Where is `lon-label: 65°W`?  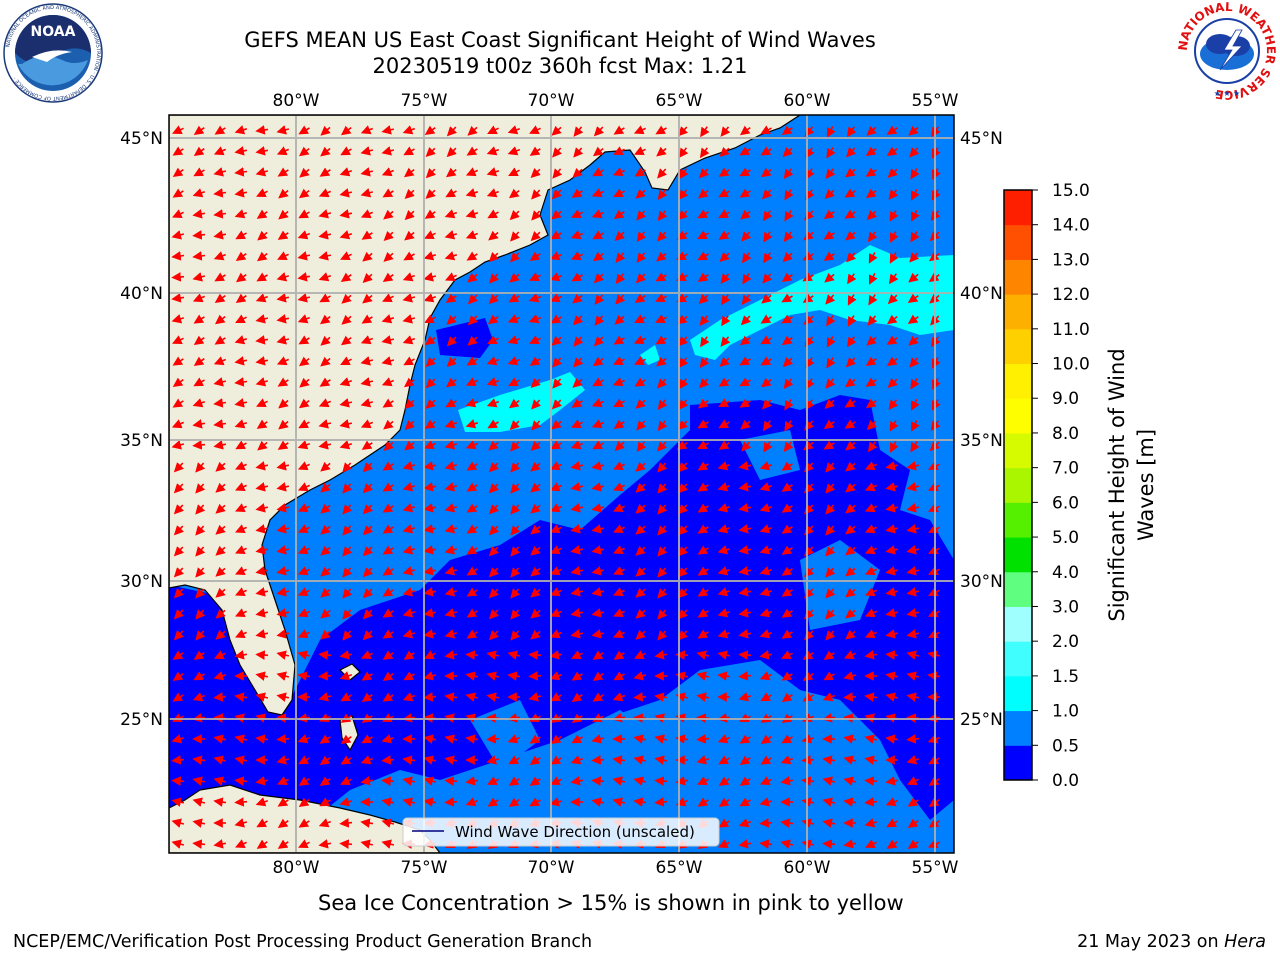
lon-label: 65°W is located at coordinates (679, 101).